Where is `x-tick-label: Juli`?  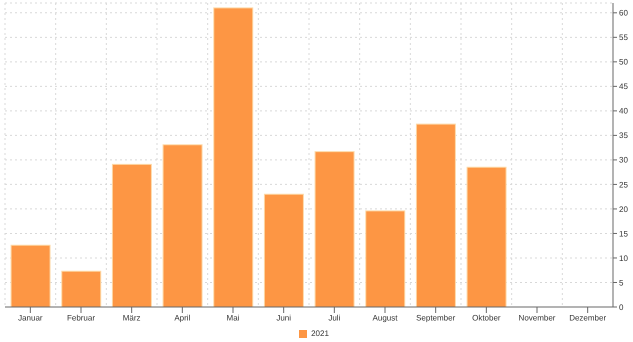
x-tick-label: Juli is located at coordinates (334, 318).